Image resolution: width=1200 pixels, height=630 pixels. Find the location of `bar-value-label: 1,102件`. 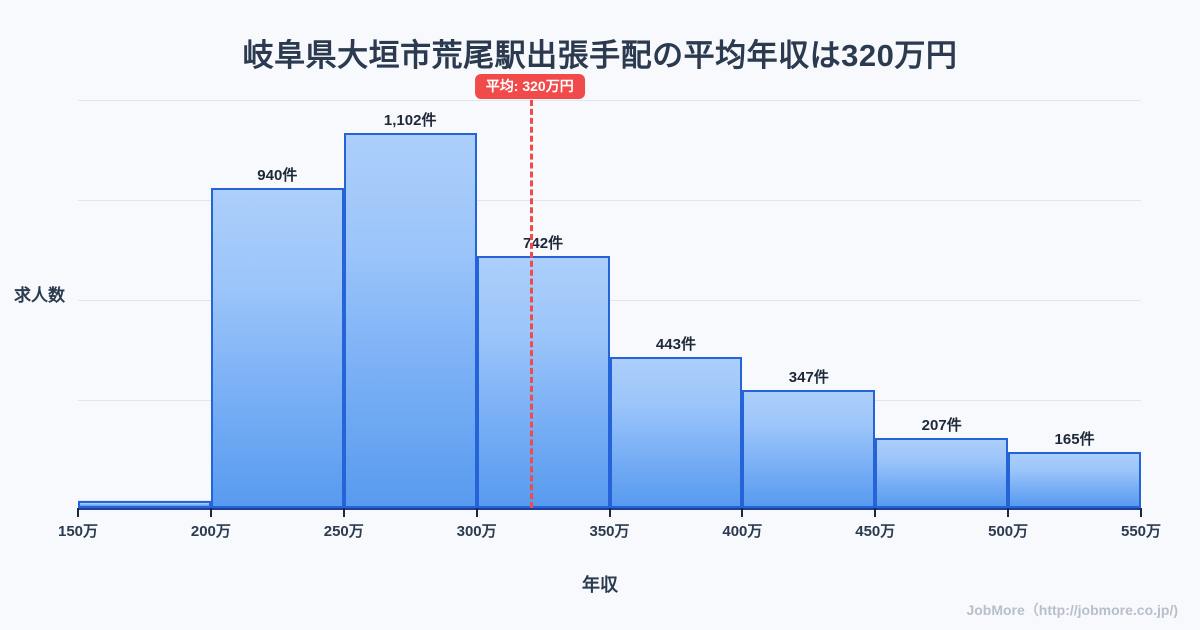

bar-value-label: 1,102件 is located at coordinates (410, 121).